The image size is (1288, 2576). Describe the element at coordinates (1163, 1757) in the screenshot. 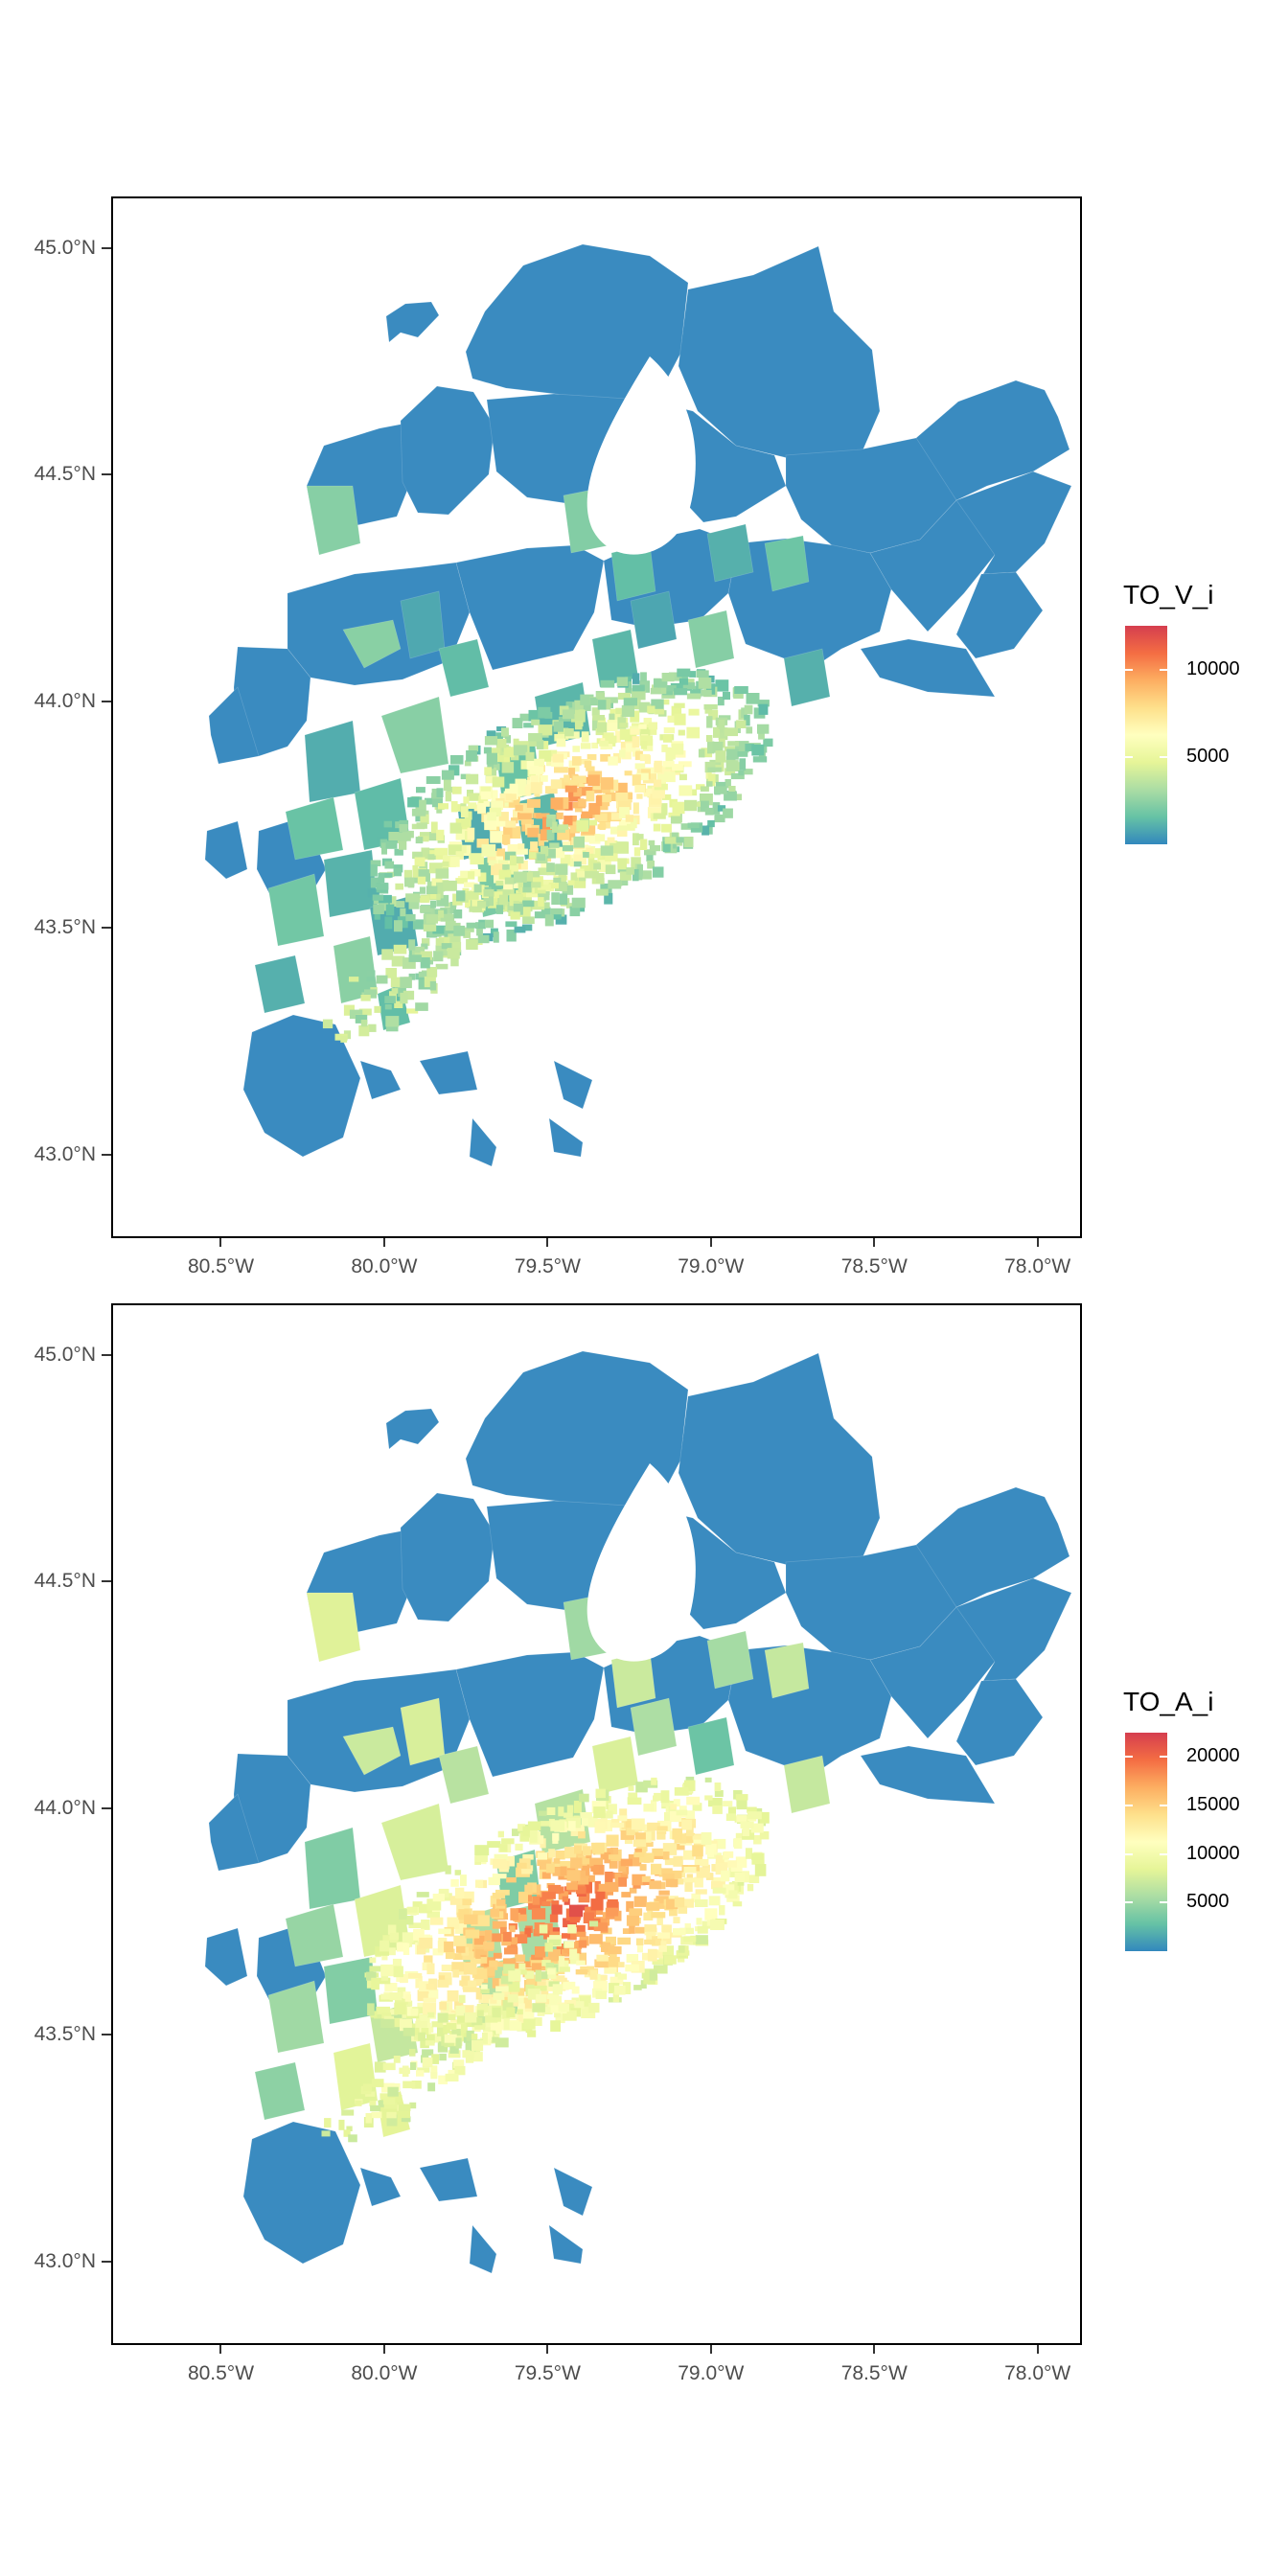

I see `legend-tick` at that location.